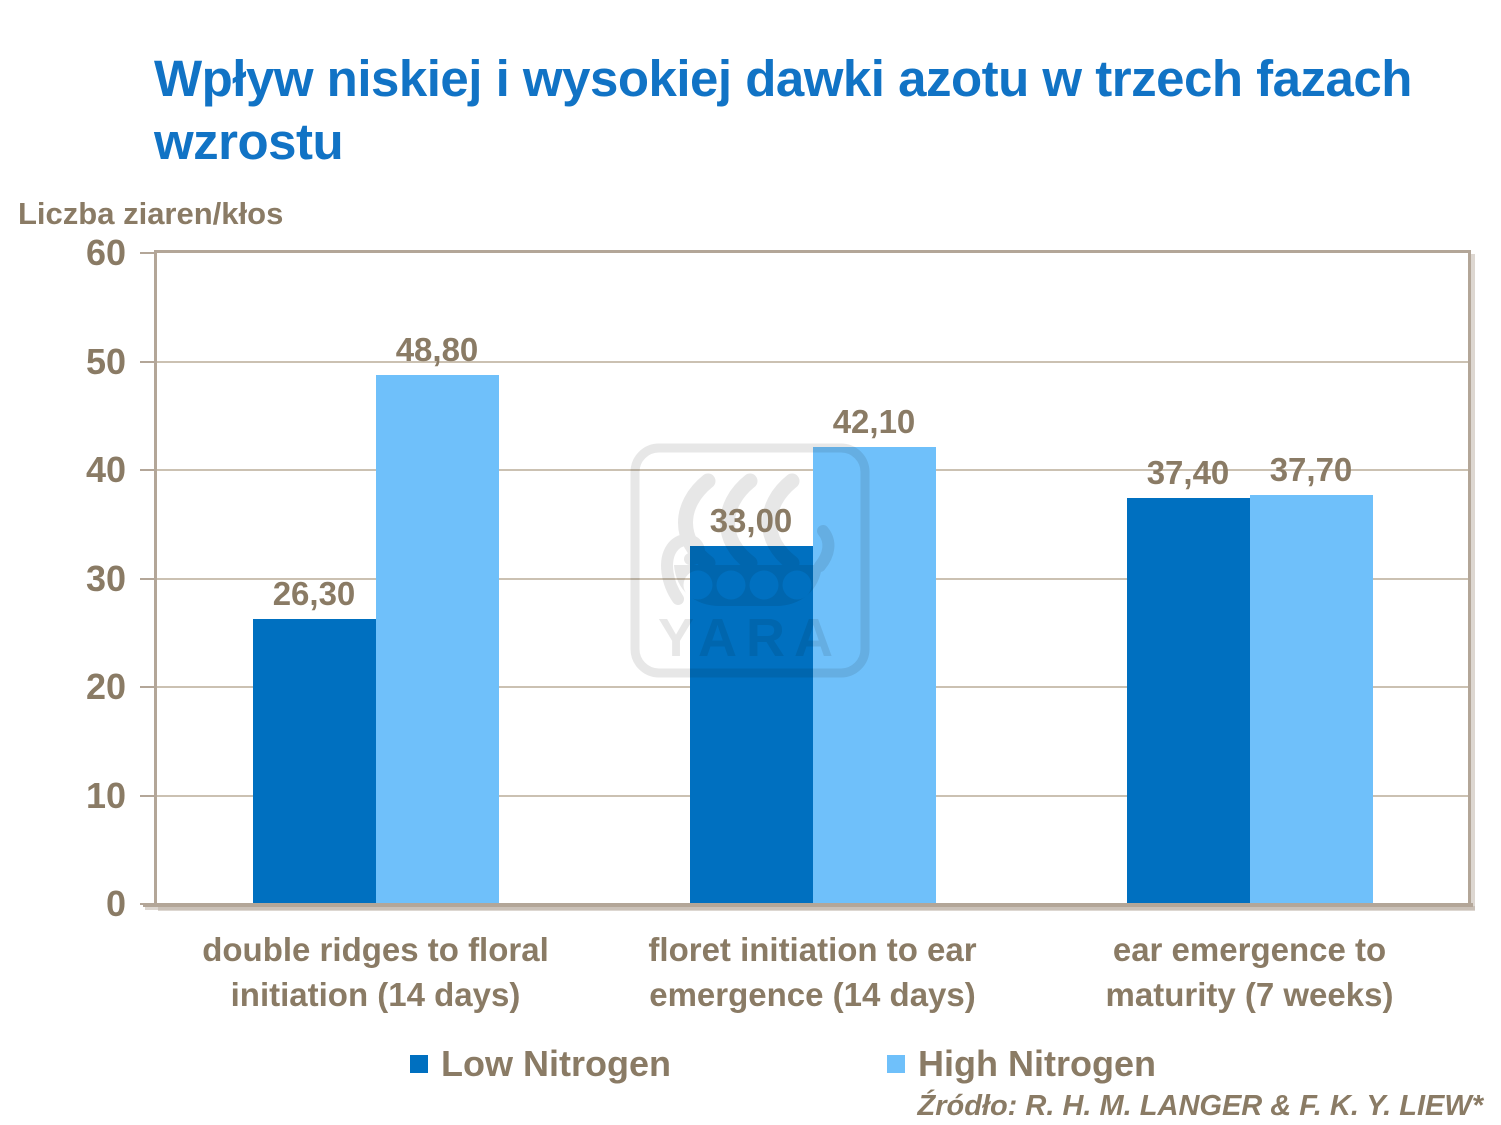 This screenshot has width=1501, height=1125. What do you see at coordinates (556, 1063) in the screenshot?
I see `legend-label-low-nitrogen: Low Nitrogen` at bounding box center [556, 1063].